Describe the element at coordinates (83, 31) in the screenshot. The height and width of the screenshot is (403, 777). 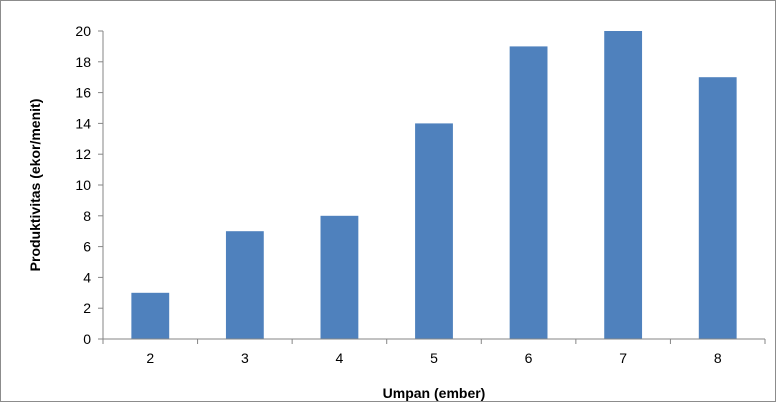
I see `y-tick-label: 20` at that location.